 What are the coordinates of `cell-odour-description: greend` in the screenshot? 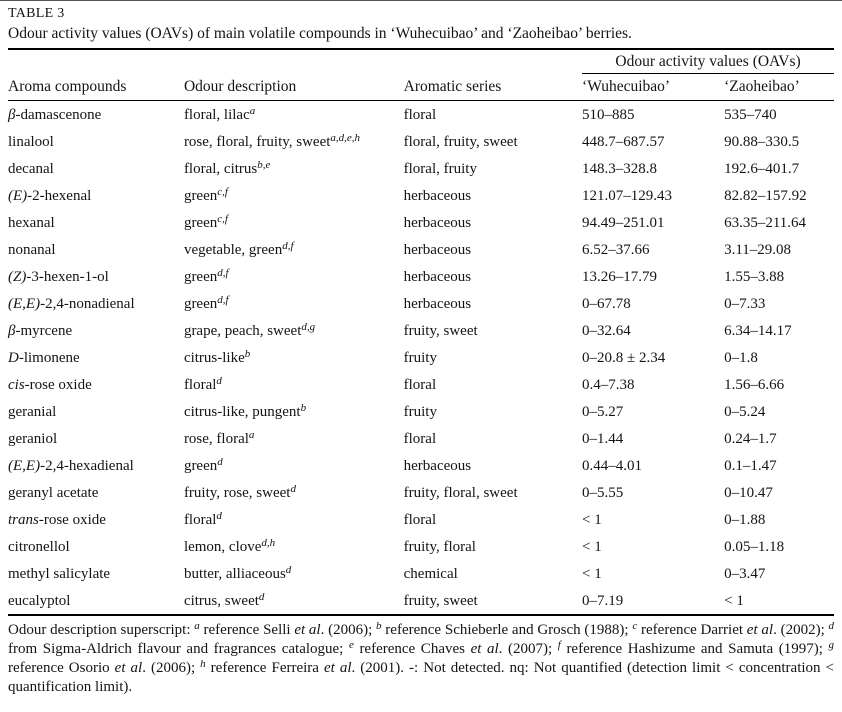 It's located at (203, 464).